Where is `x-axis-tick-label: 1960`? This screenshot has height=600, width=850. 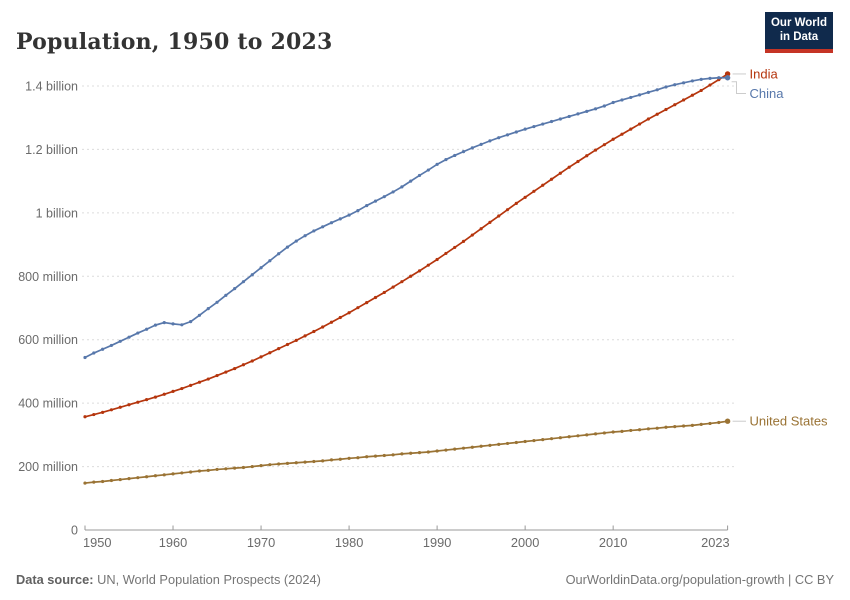 x-axis-tick-label: 1960 is located at coordinates (173, 542).